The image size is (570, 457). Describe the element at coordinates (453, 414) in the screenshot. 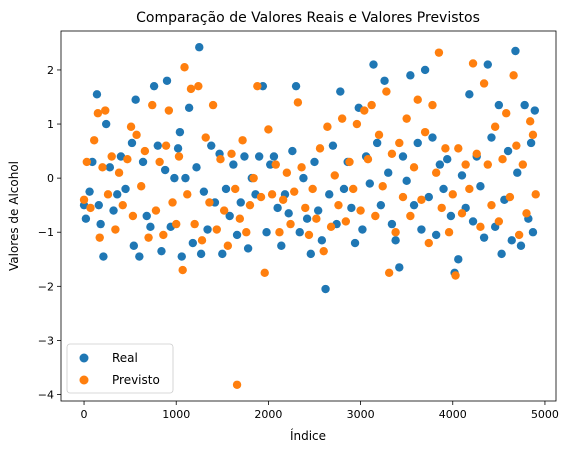

I see `x-tick-label: 4000` at that location.